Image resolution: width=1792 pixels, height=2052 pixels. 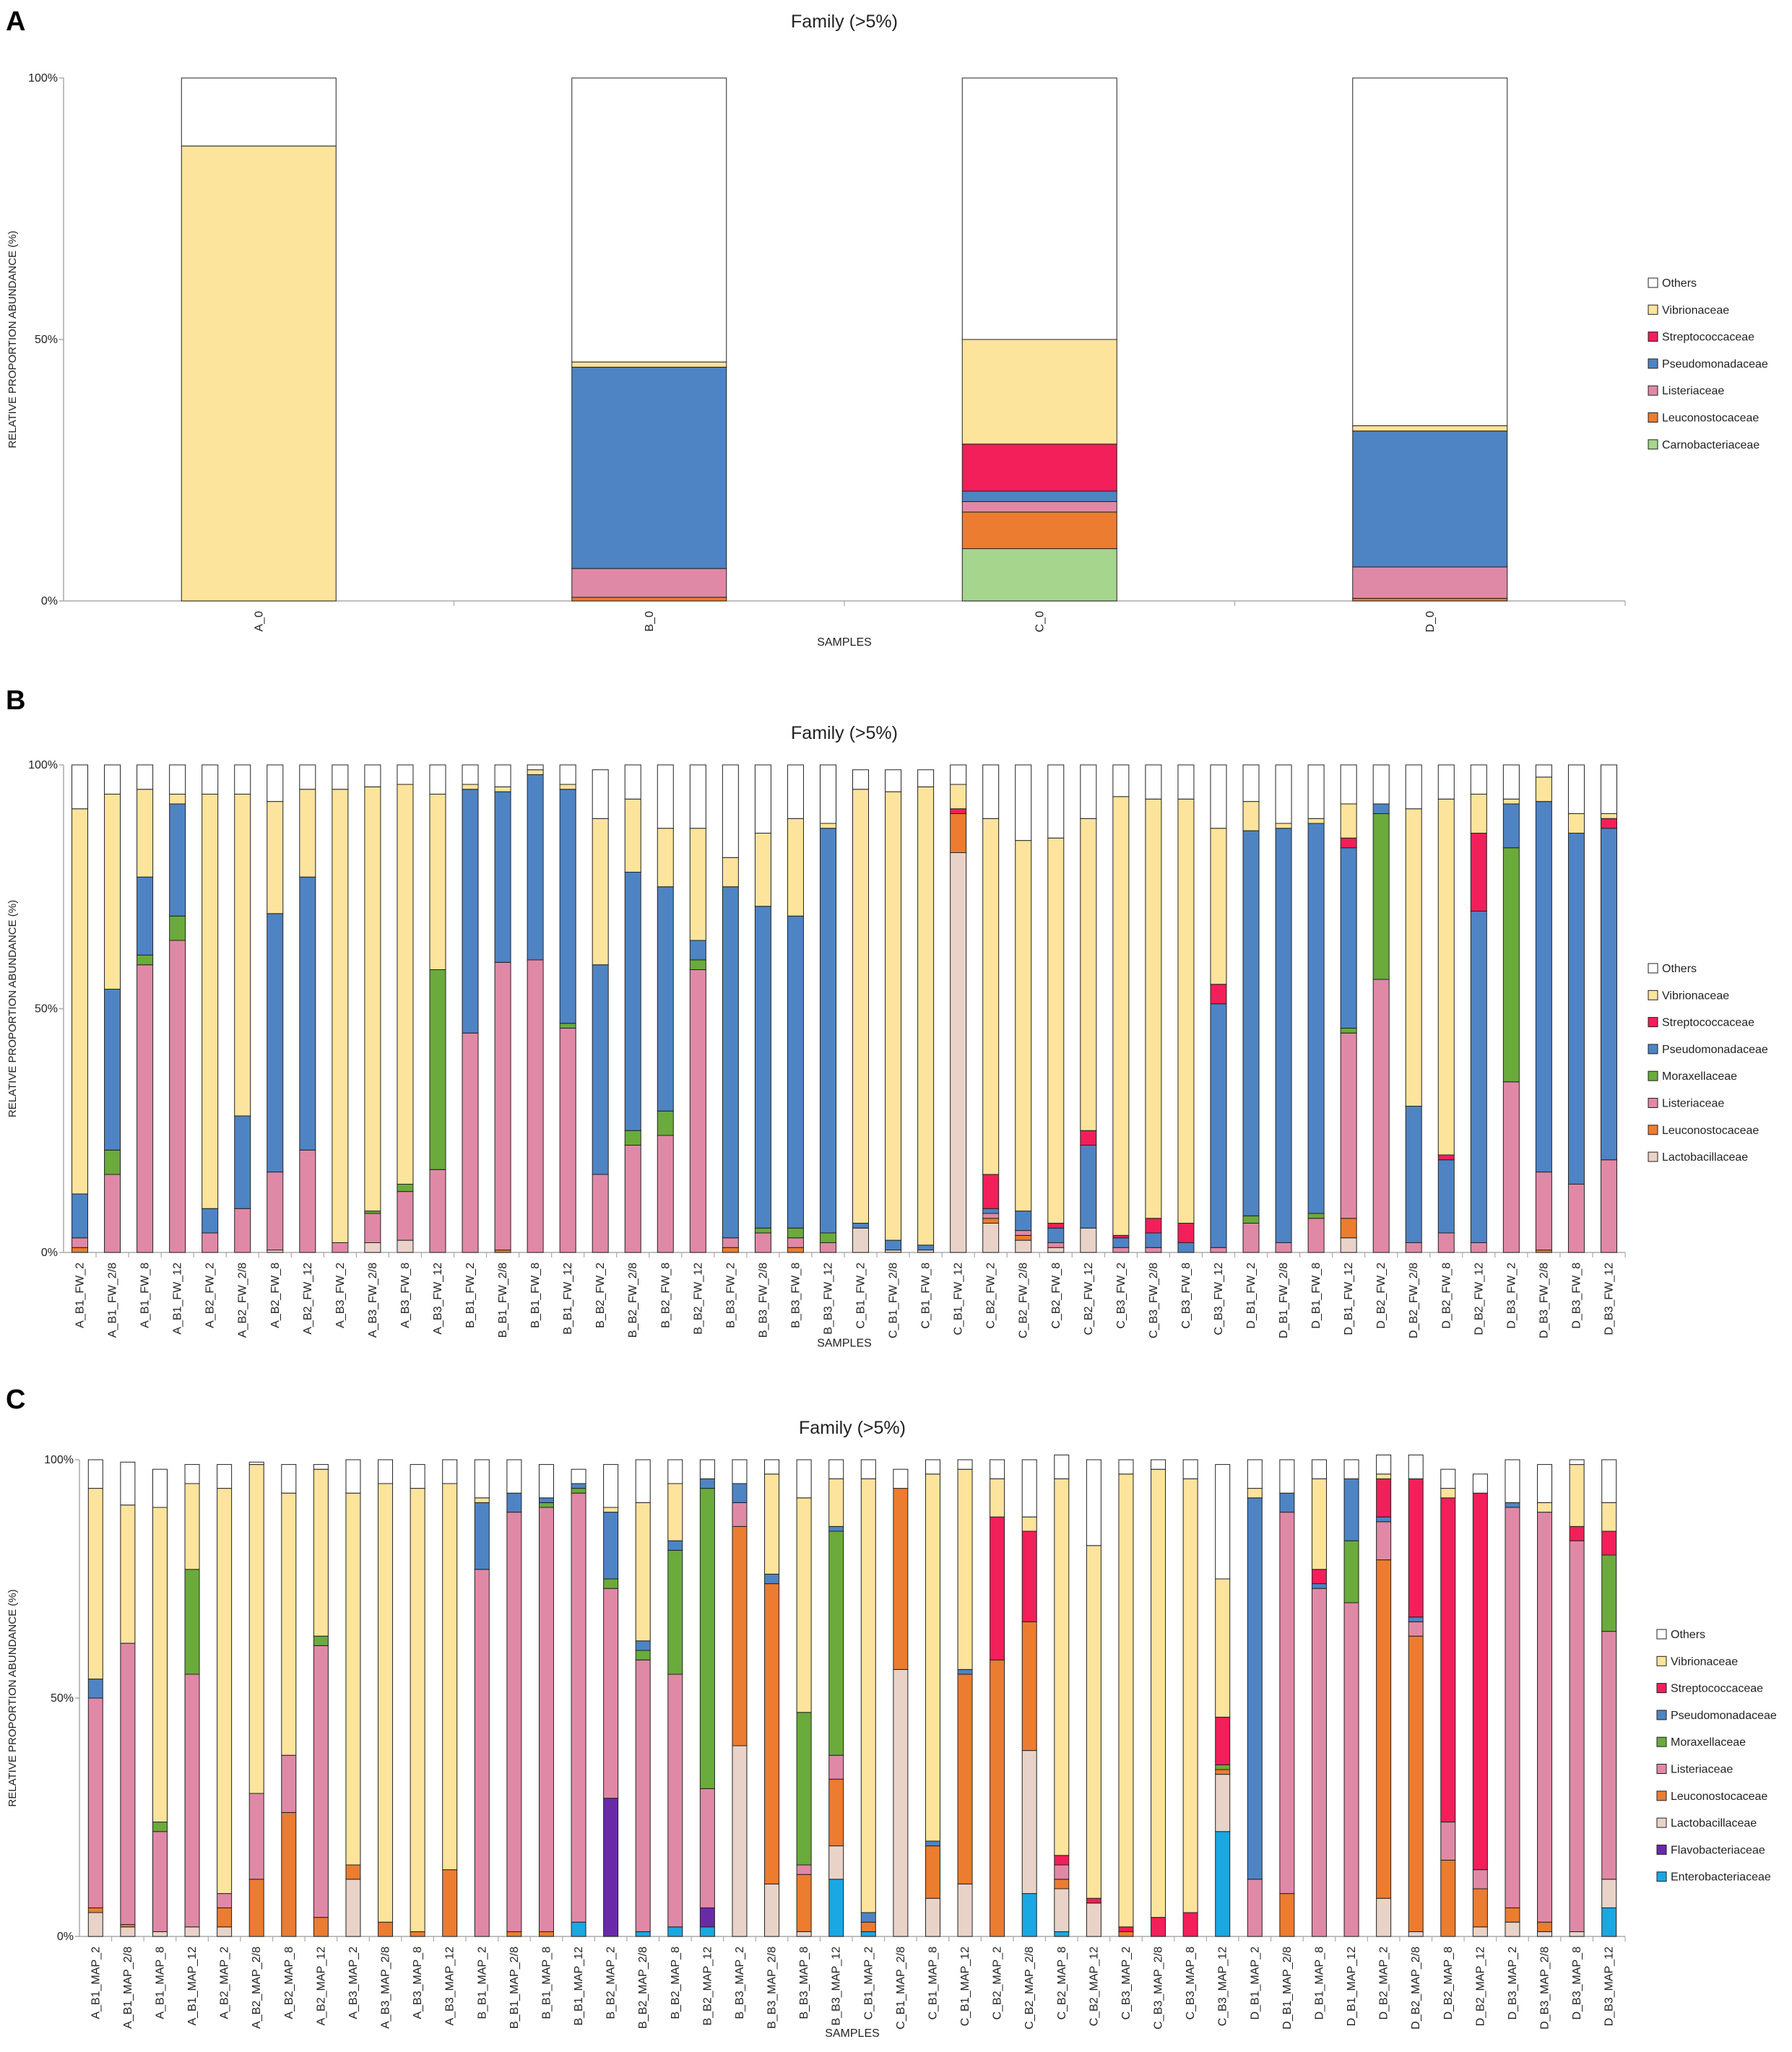 What do you see at coordinates (43, 78) in the screenshot?
I see `y-tick-label: 100%` at bounding box center [43, 78].